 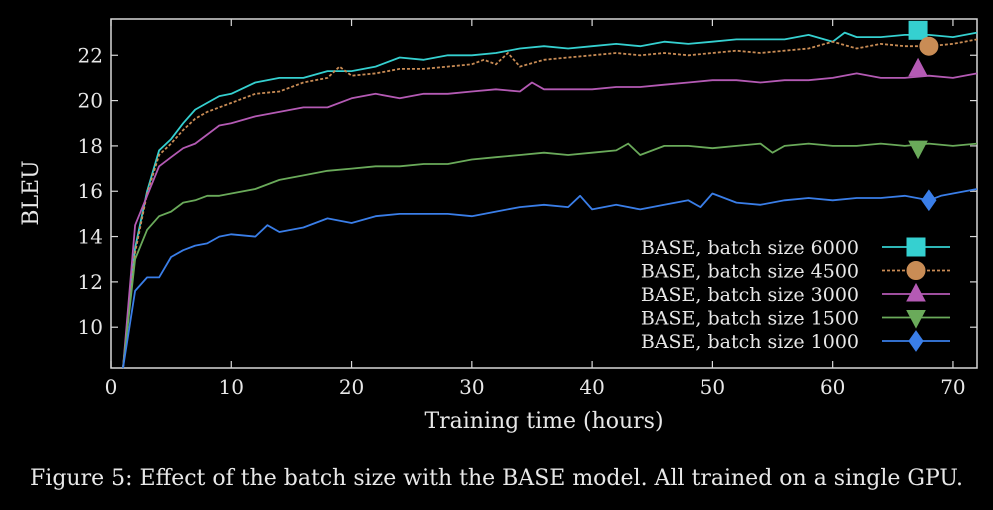 I want to click on x-tick-label: 30, so click(x=471, y=387).